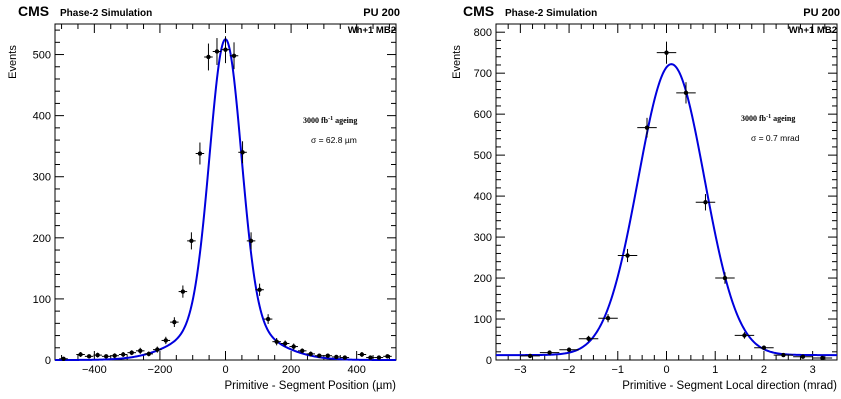 Image resolution: width=841 pixels, height=399 pixels. Describe the element at coordinates (483, 197) in the screenshot. I see `y-tick-label: 400` at that location.